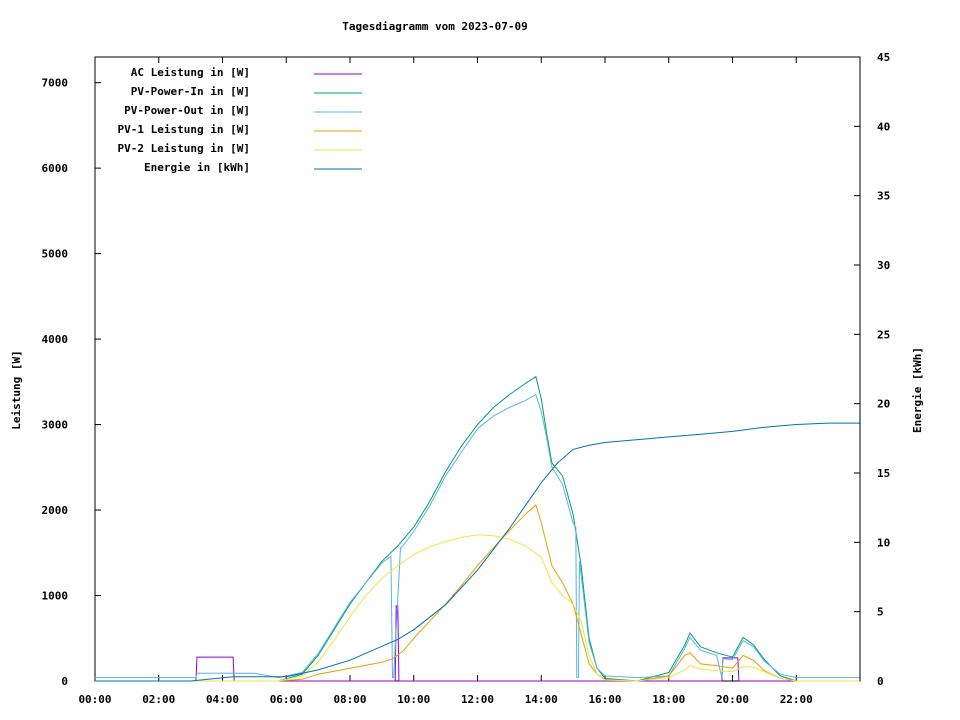 Image resolution: width=960 pixels, height=720 pixels. Describe the element at coordinates (883, 473) in the screenshot. I see `y2-tick-label: 15` at that location.